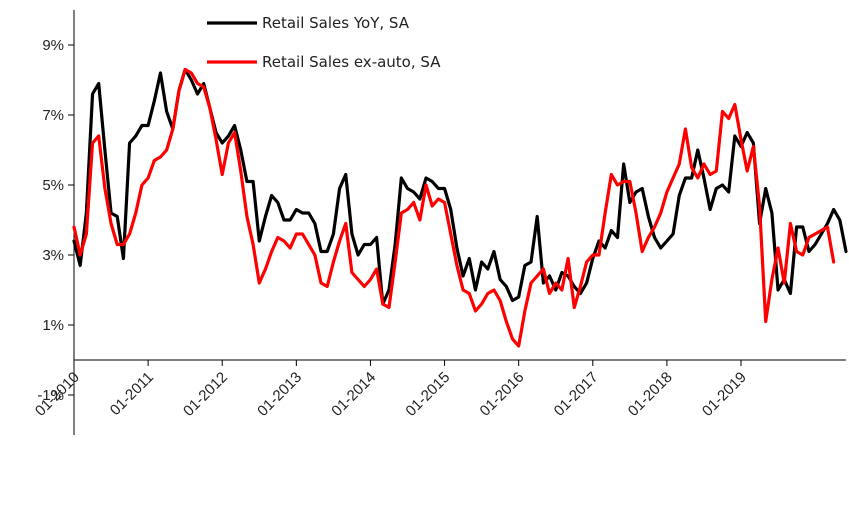 The height and width of the screenshot is (525, 849). What do you see at coordinates (50, 395) in the screenshot?
I see `y-tick-label: -1%` at bounding box center [50, 395].